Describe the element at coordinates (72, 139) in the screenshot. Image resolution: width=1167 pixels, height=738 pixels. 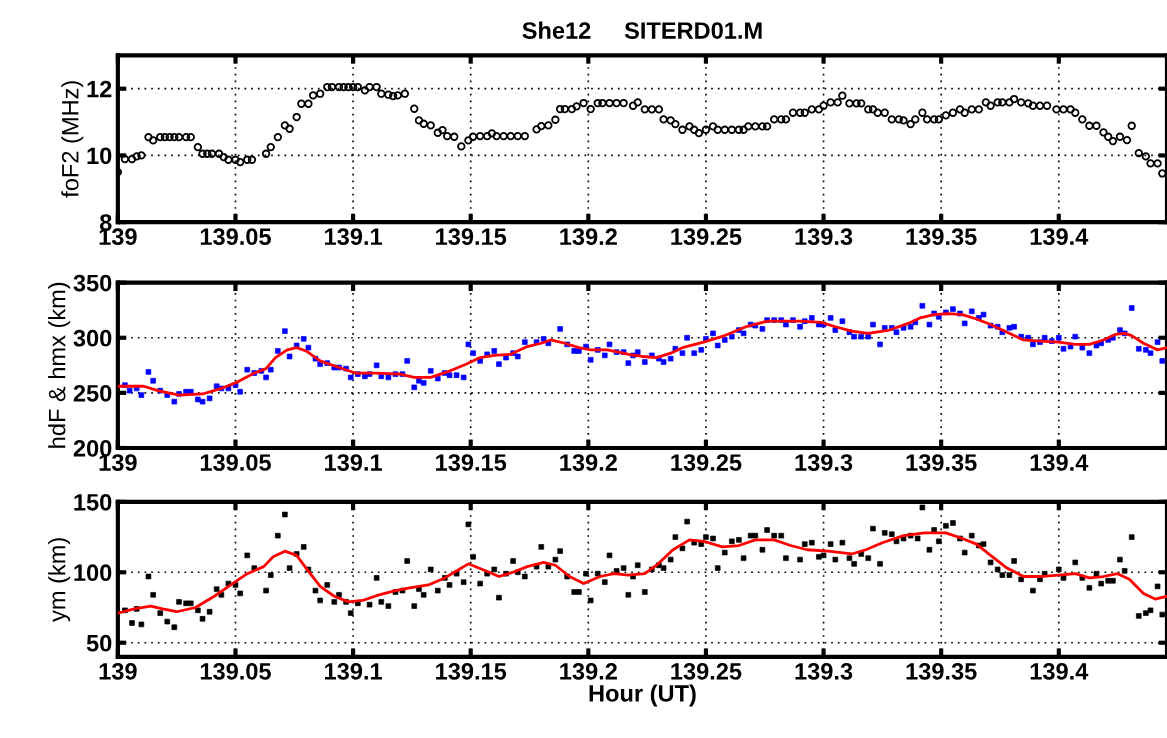
I see `y-axis-title: foF2 (MHz)` at that location.